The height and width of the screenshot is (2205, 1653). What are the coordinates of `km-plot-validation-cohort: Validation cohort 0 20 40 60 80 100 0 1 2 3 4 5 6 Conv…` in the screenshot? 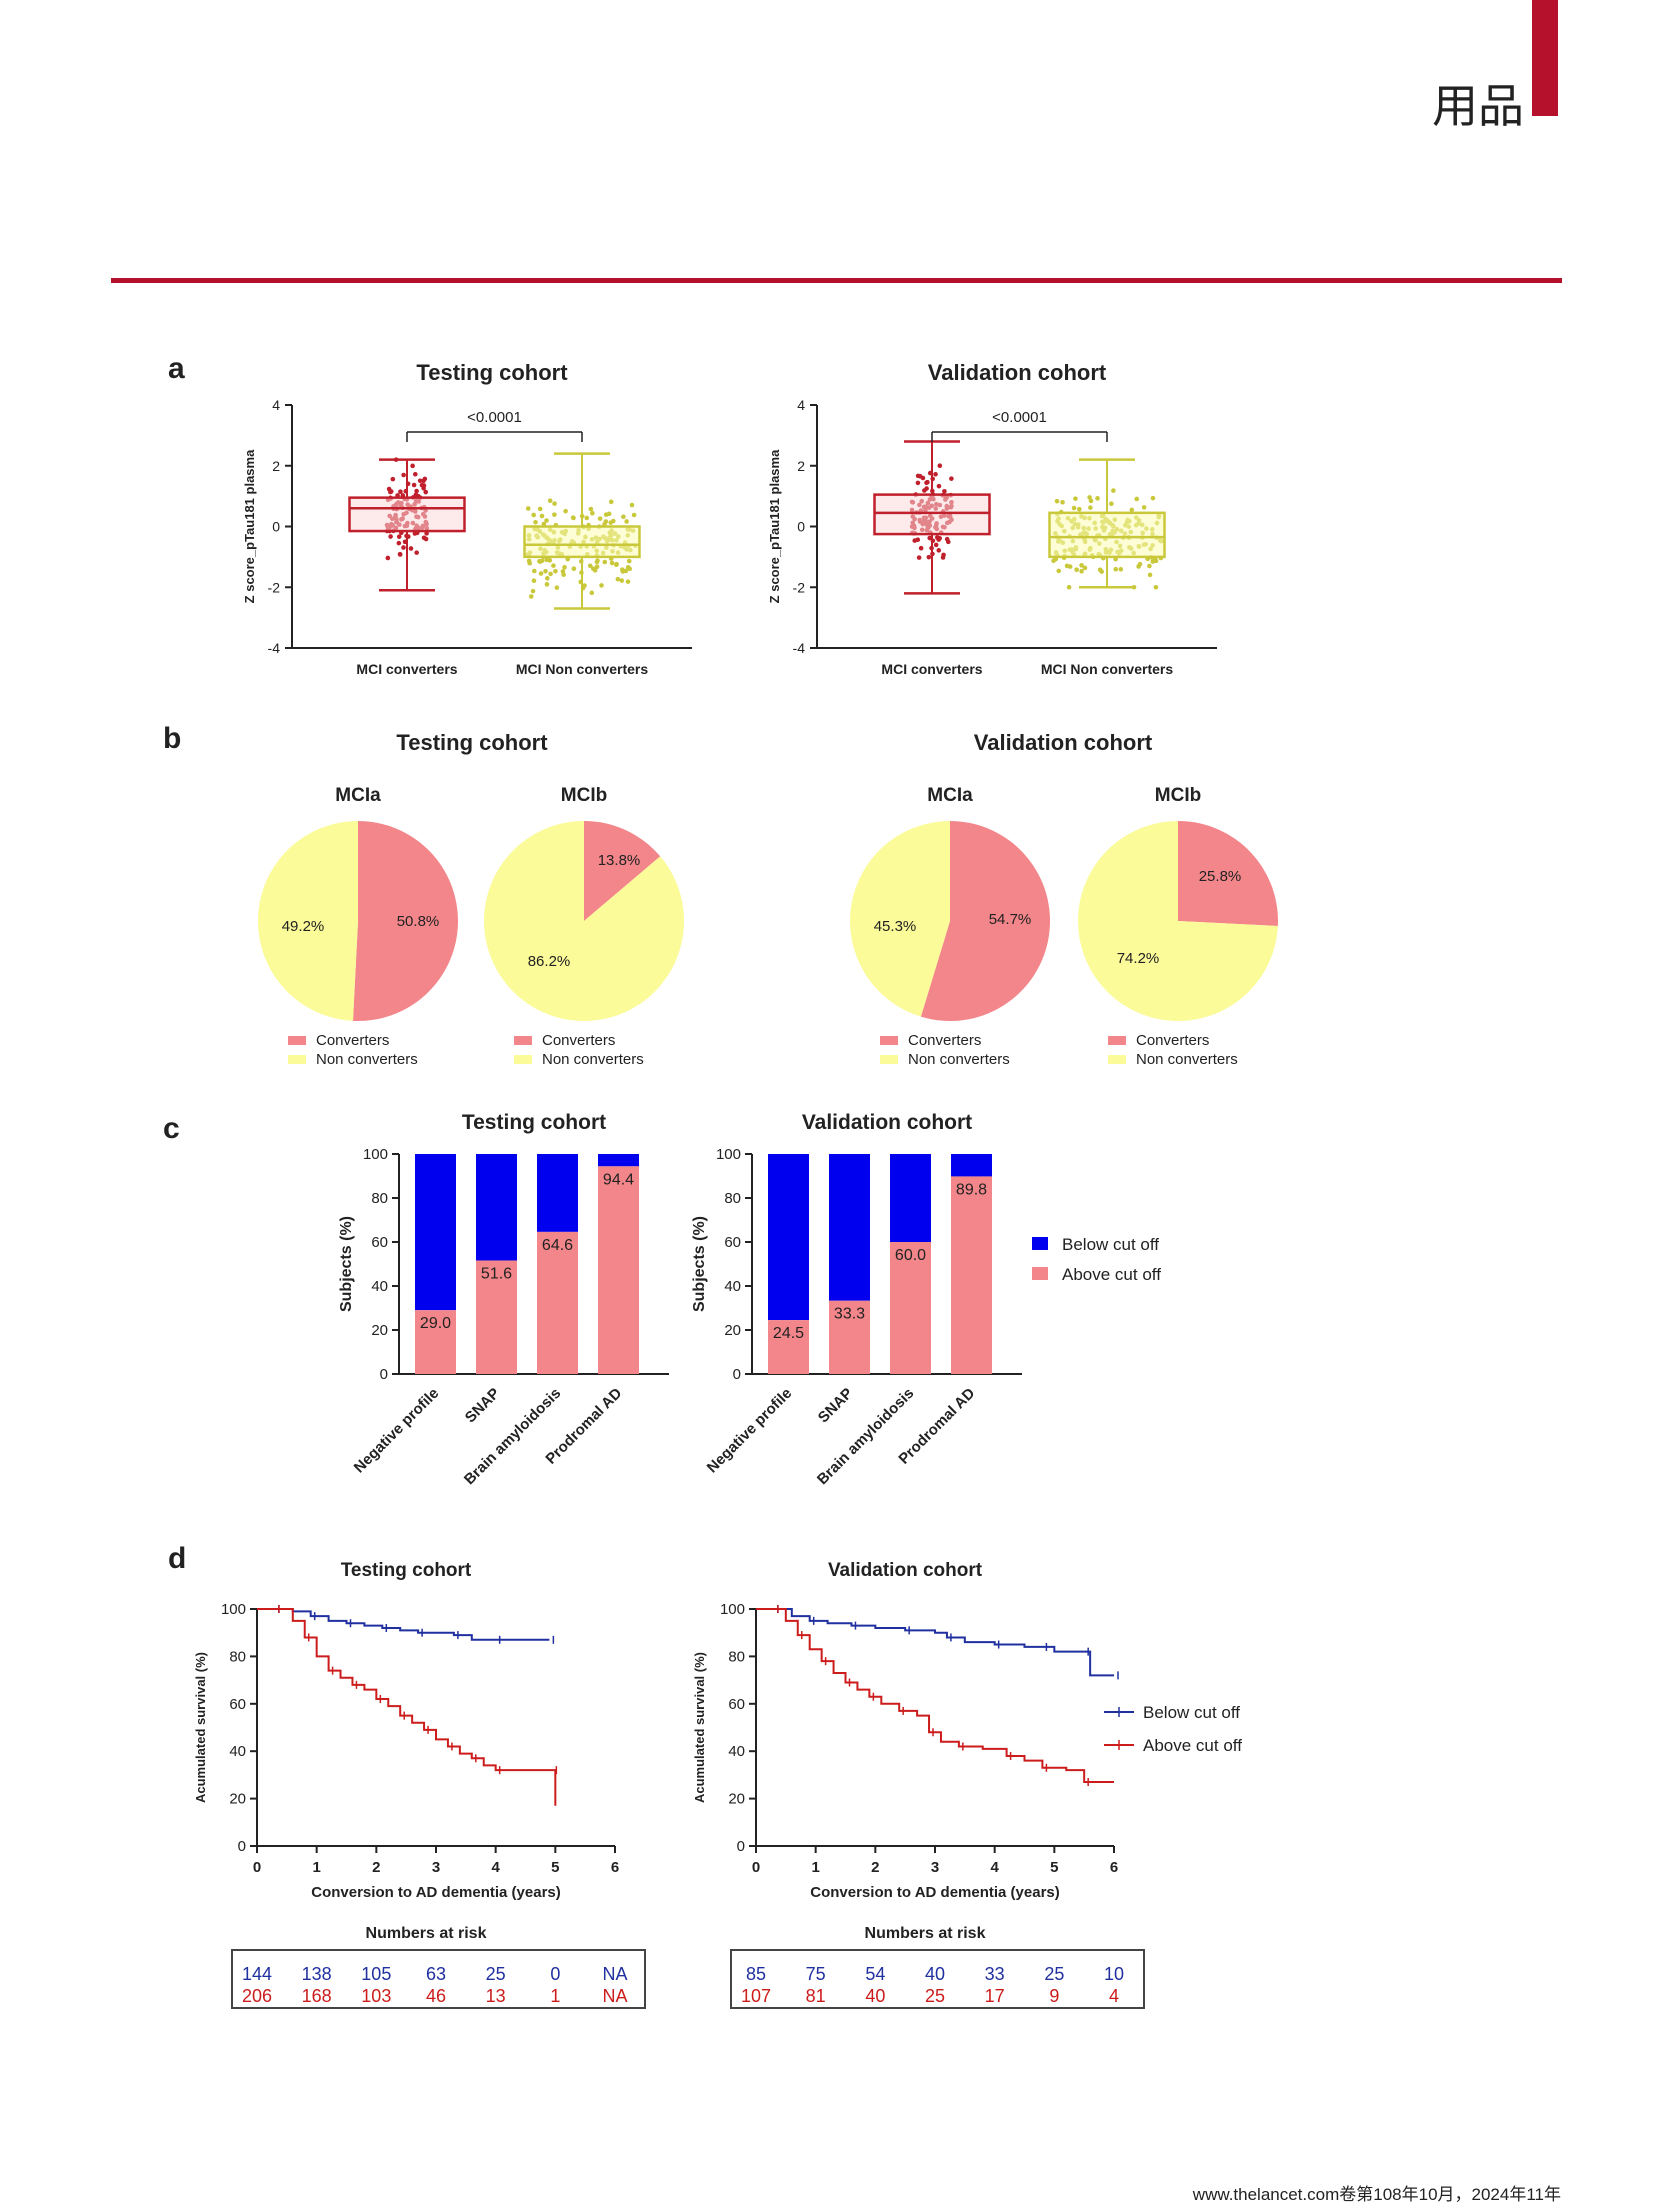 It's located at (967, 1784).